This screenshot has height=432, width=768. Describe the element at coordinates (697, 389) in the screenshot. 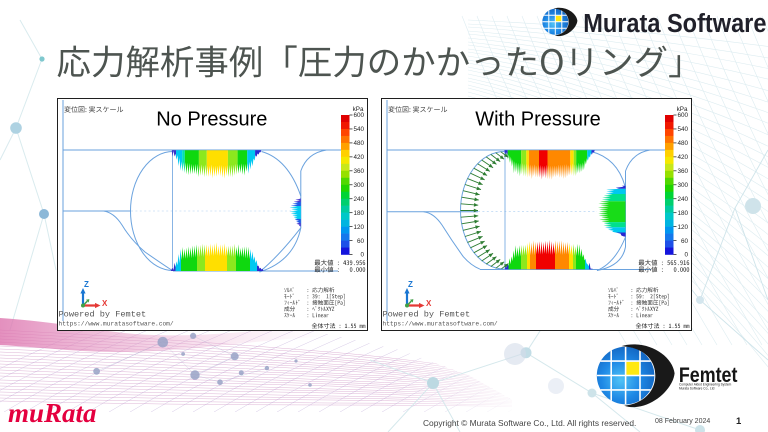

I see `svg-text: Murata Software Co., Ltd` at that location.